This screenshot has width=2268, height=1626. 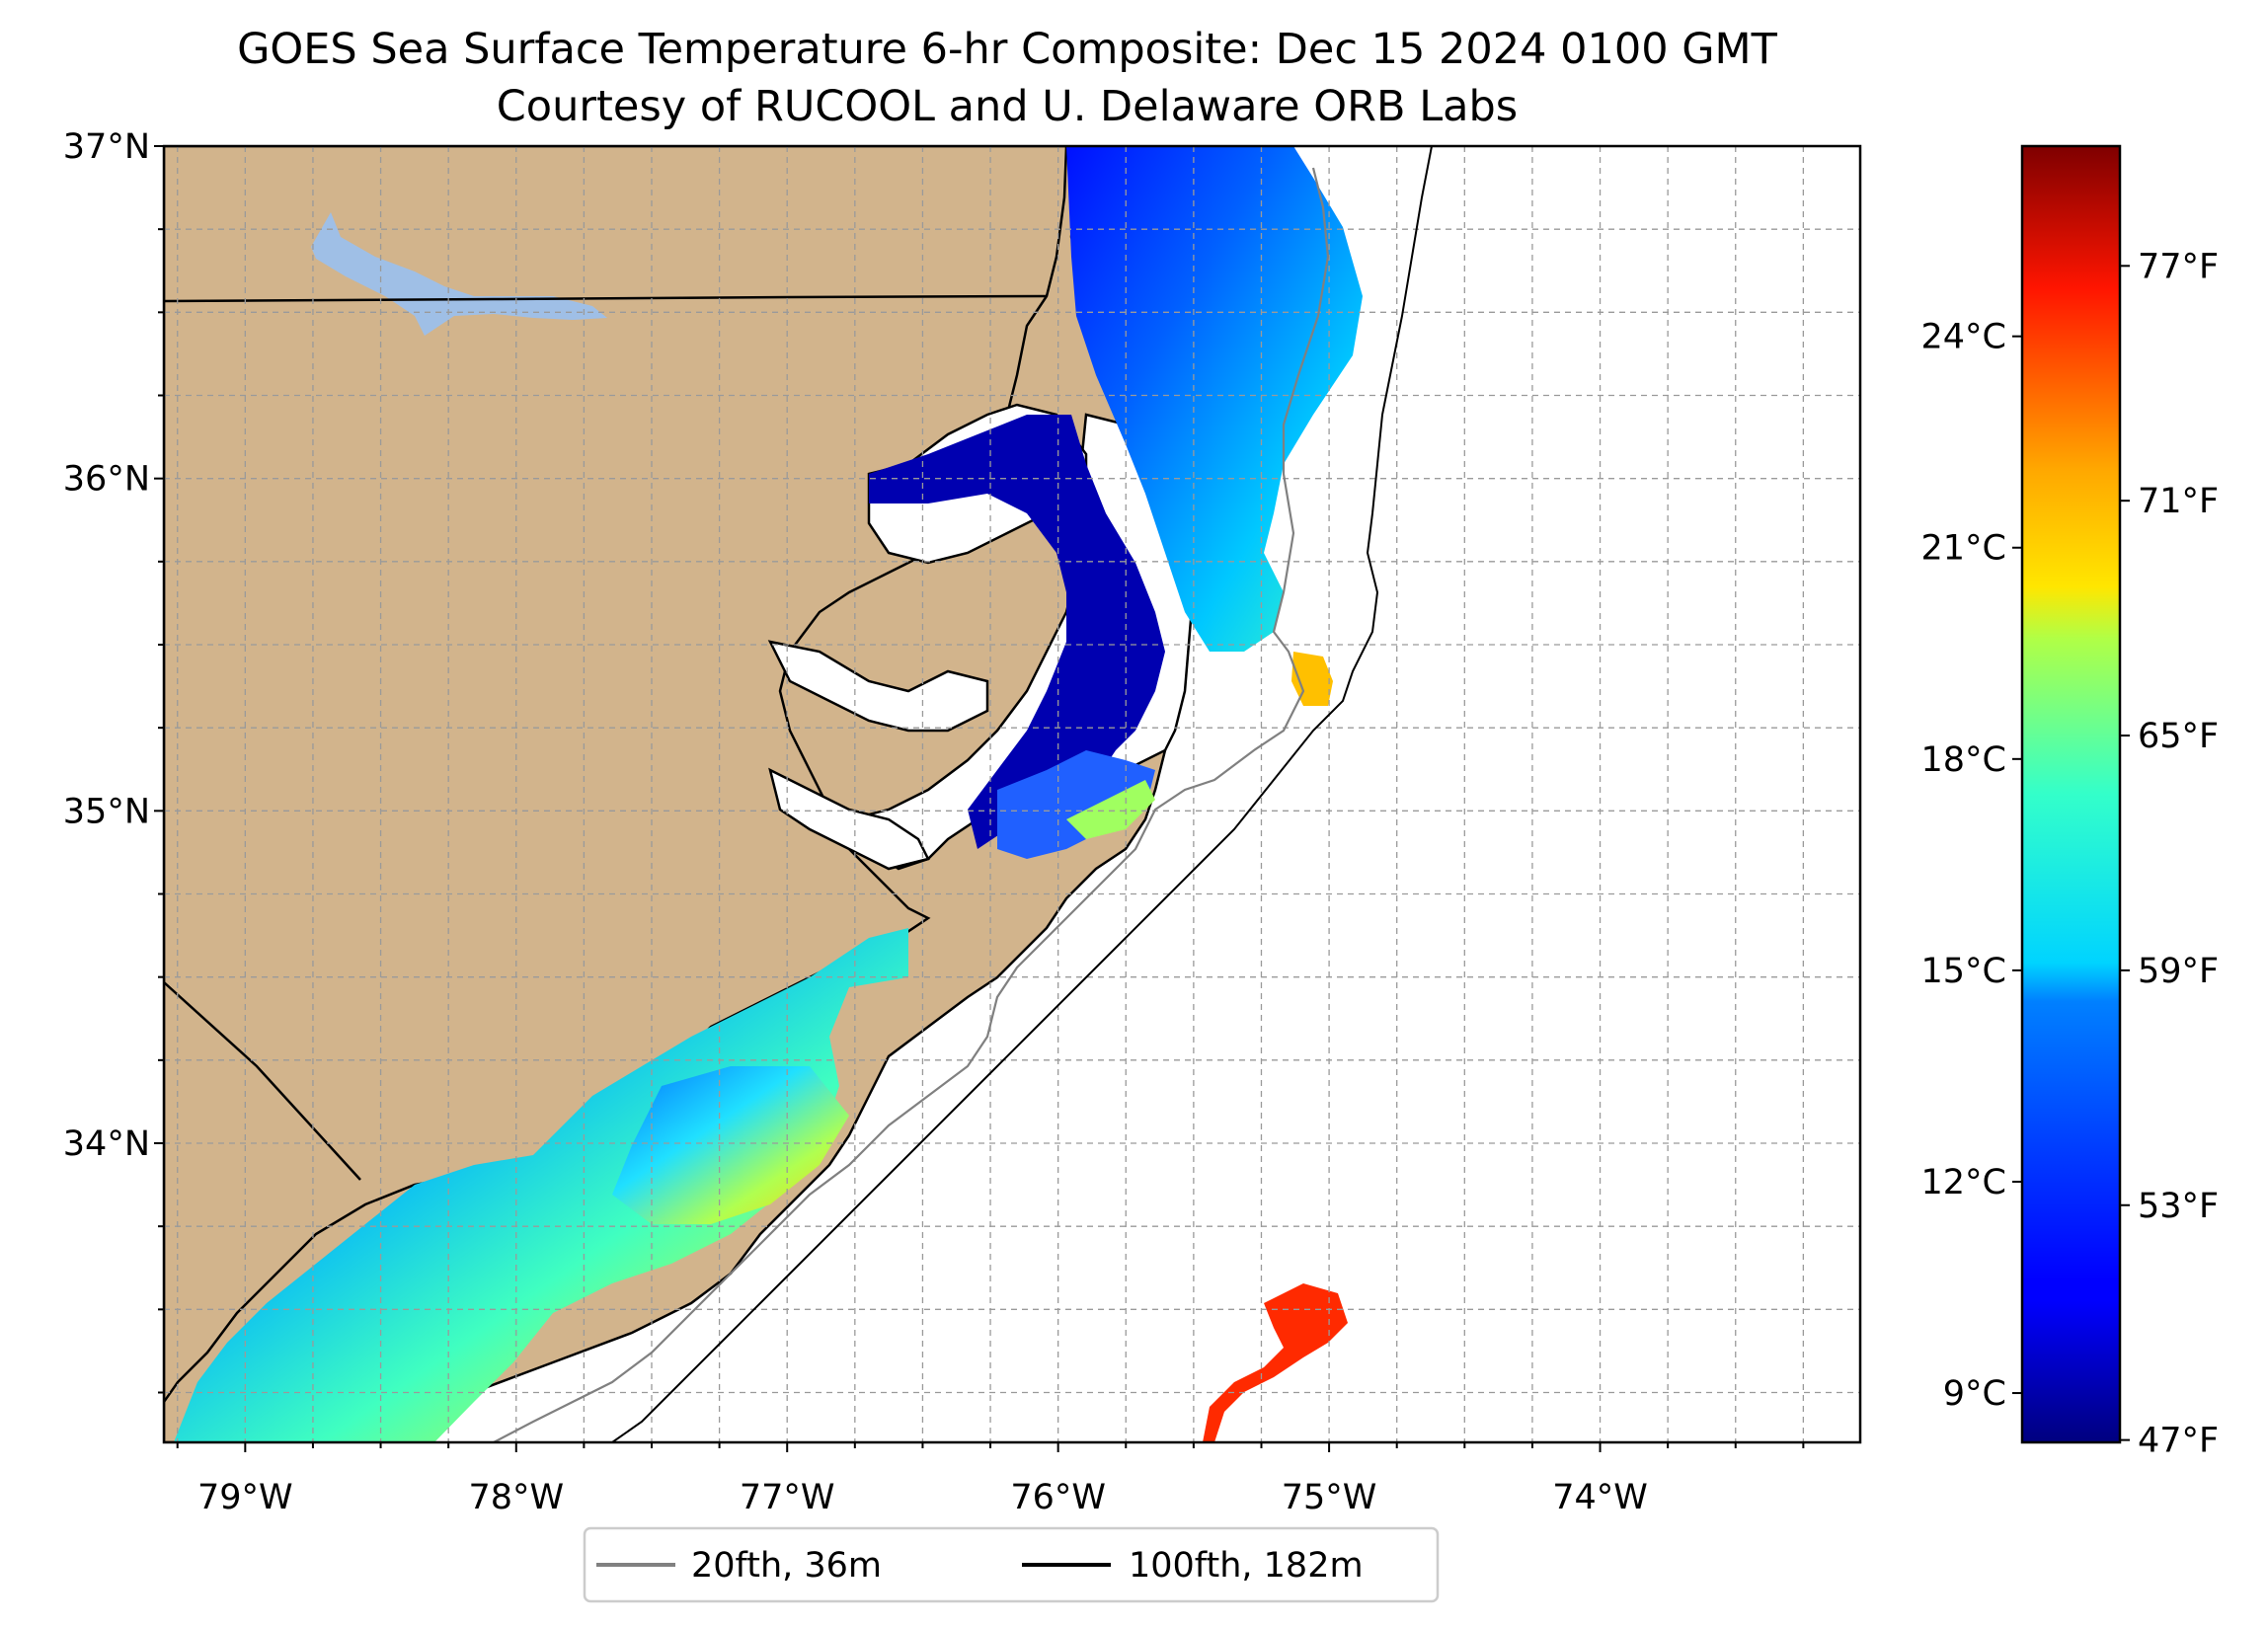 What do you see at coordinates (1963, 971) in the screenshot?
I see `colorbar-celsius-label: 15°C` at bounding box center [1963, 971].